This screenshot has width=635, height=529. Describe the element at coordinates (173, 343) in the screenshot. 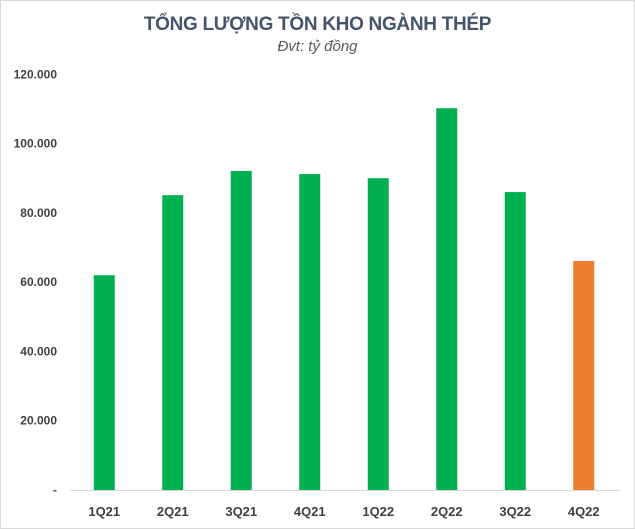

I see `bar-2Q21` at that location.